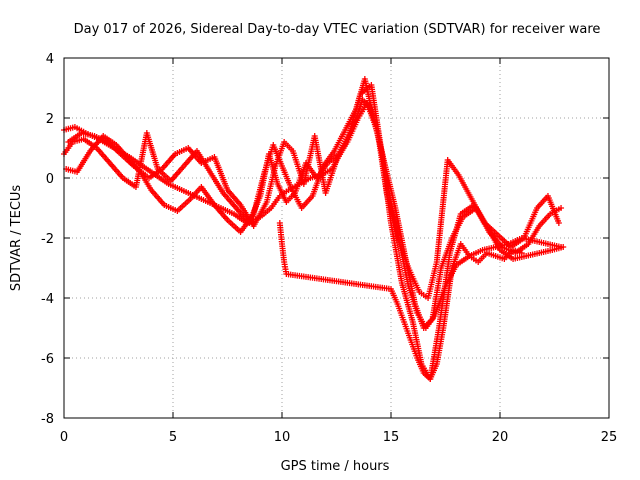 The image size is (640, 480). Describe the element at coordinates (50, 179) in the screenshot. I see `y-tick-label: 0` at that location.